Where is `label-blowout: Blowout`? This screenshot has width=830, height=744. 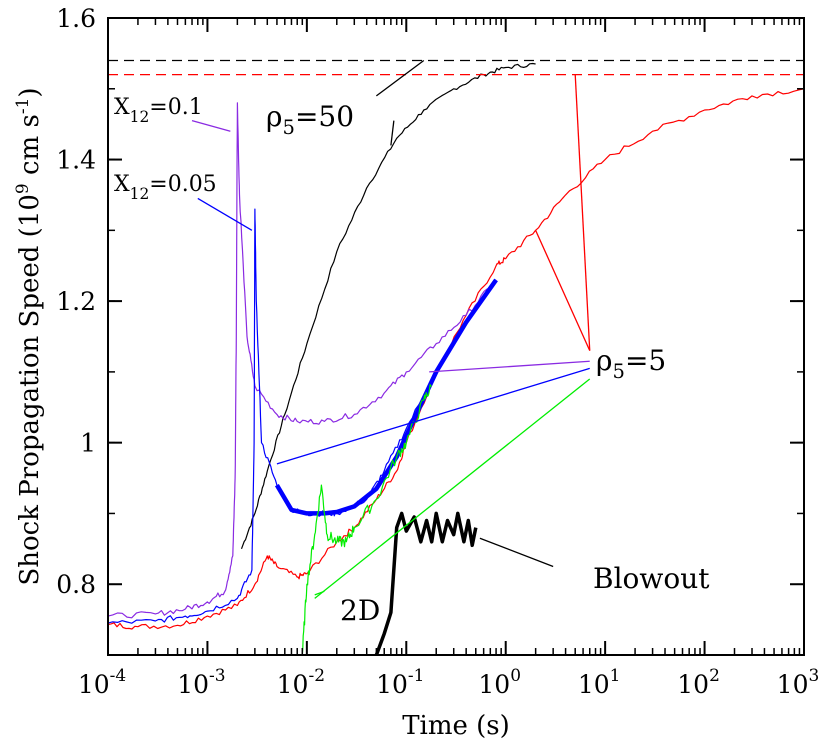
label-blowout: Blowout is located at coordinates (651, 578).